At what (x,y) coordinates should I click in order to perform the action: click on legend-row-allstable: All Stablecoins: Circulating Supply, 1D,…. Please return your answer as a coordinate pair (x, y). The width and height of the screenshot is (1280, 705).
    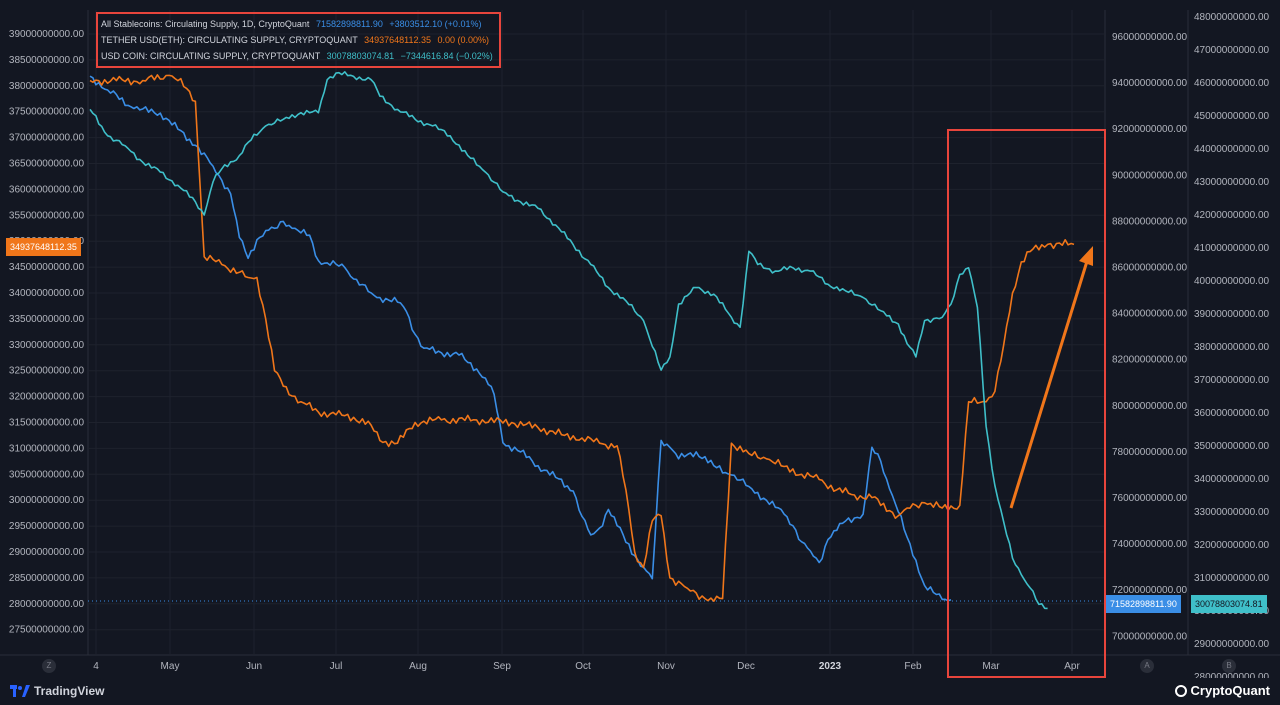
    Looking at the image, I should click on (298, 24).